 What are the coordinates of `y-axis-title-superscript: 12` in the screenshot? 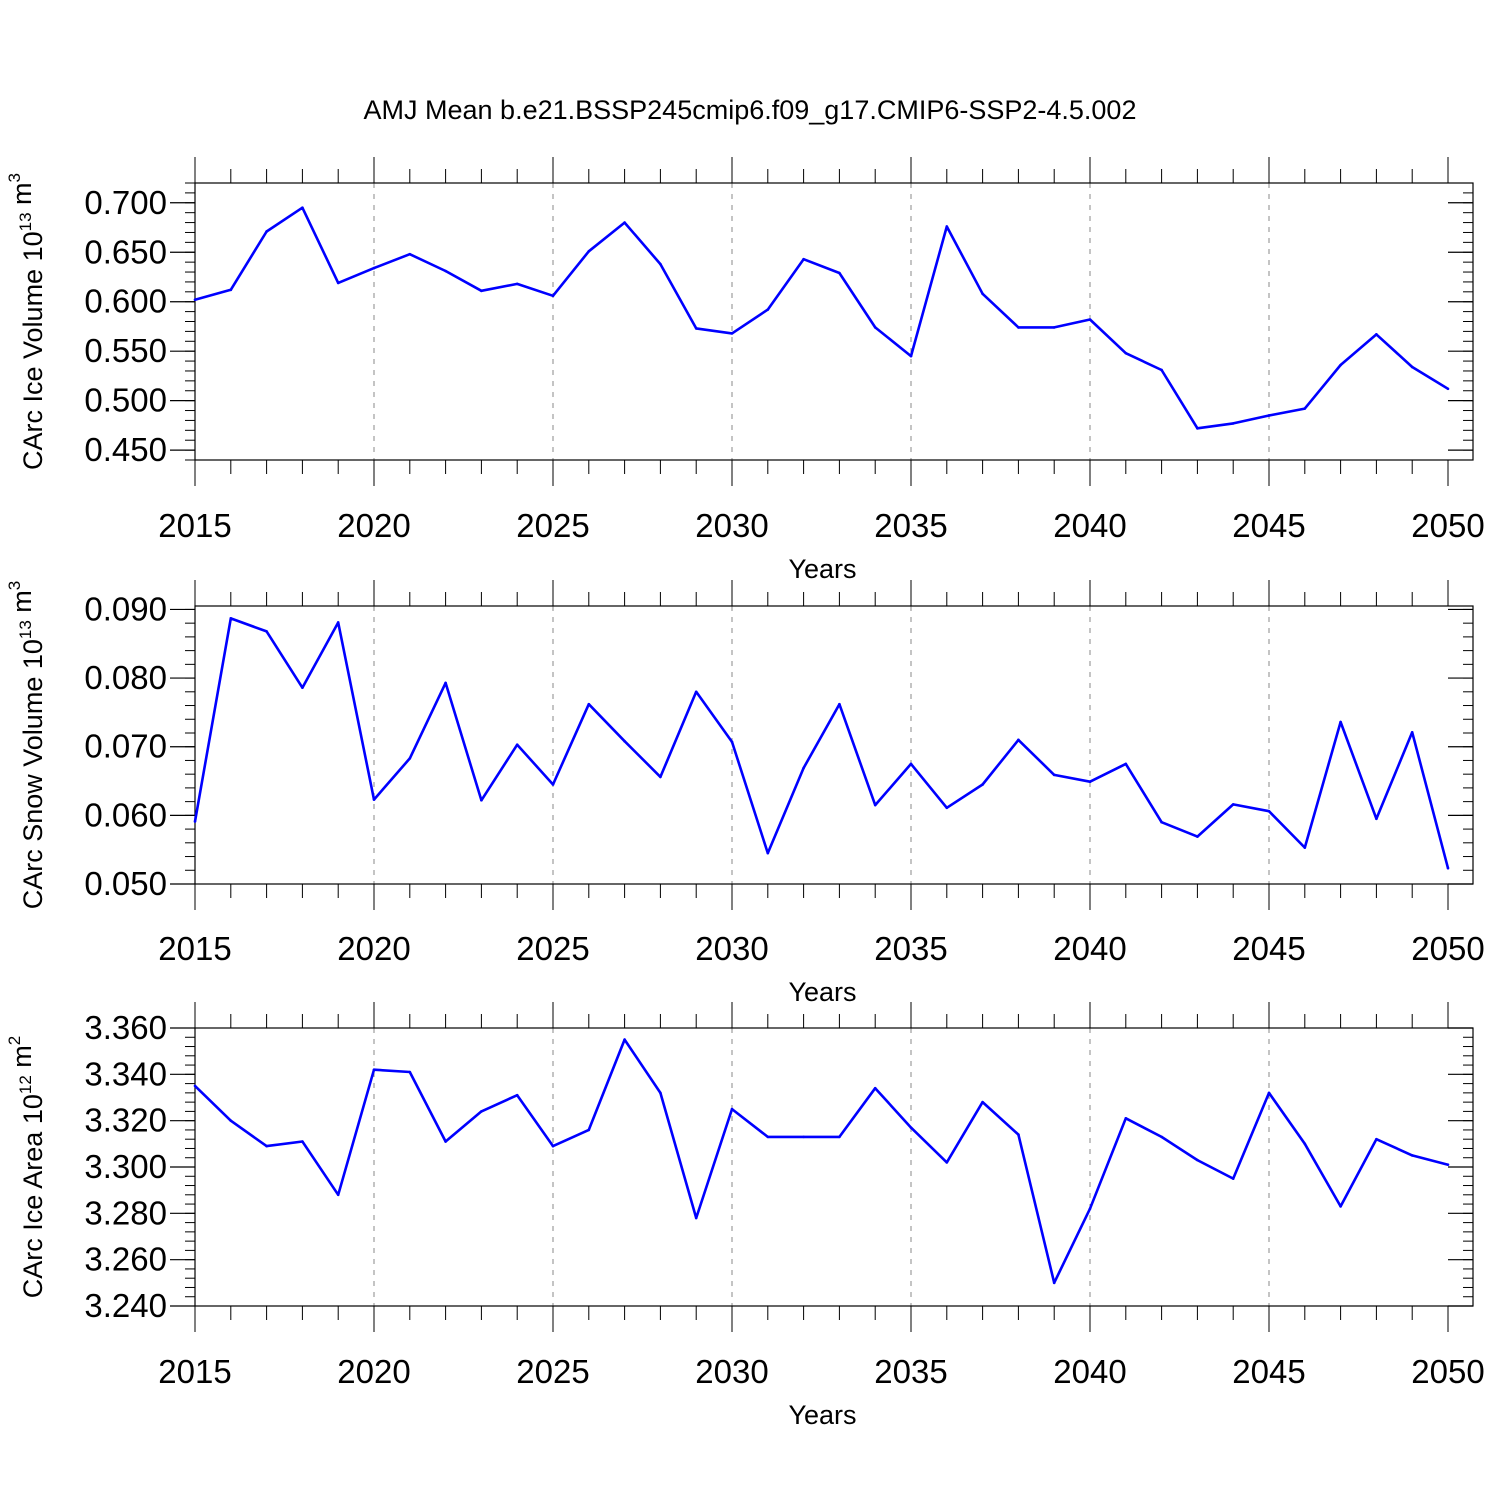 It's located at (25, 1084).